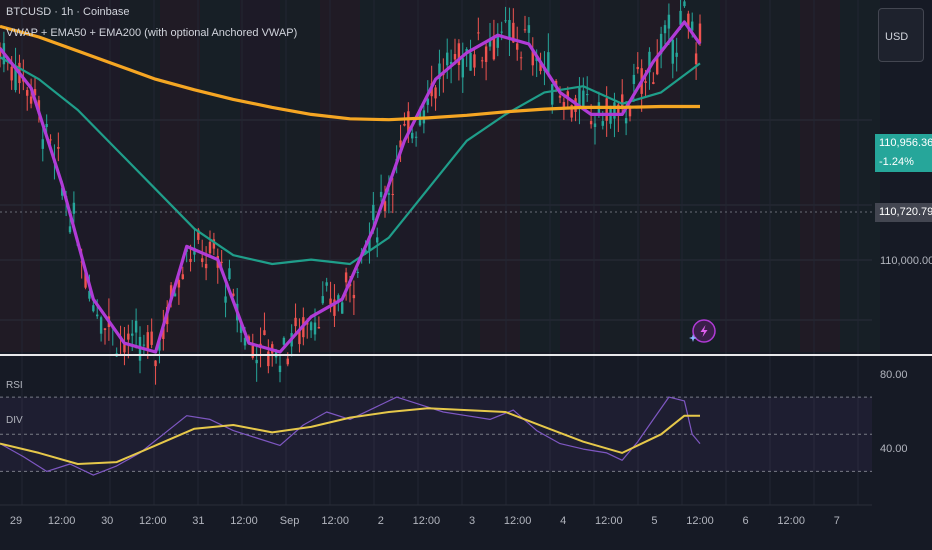  I want to click on currency-button: USD, so click(901, 35).